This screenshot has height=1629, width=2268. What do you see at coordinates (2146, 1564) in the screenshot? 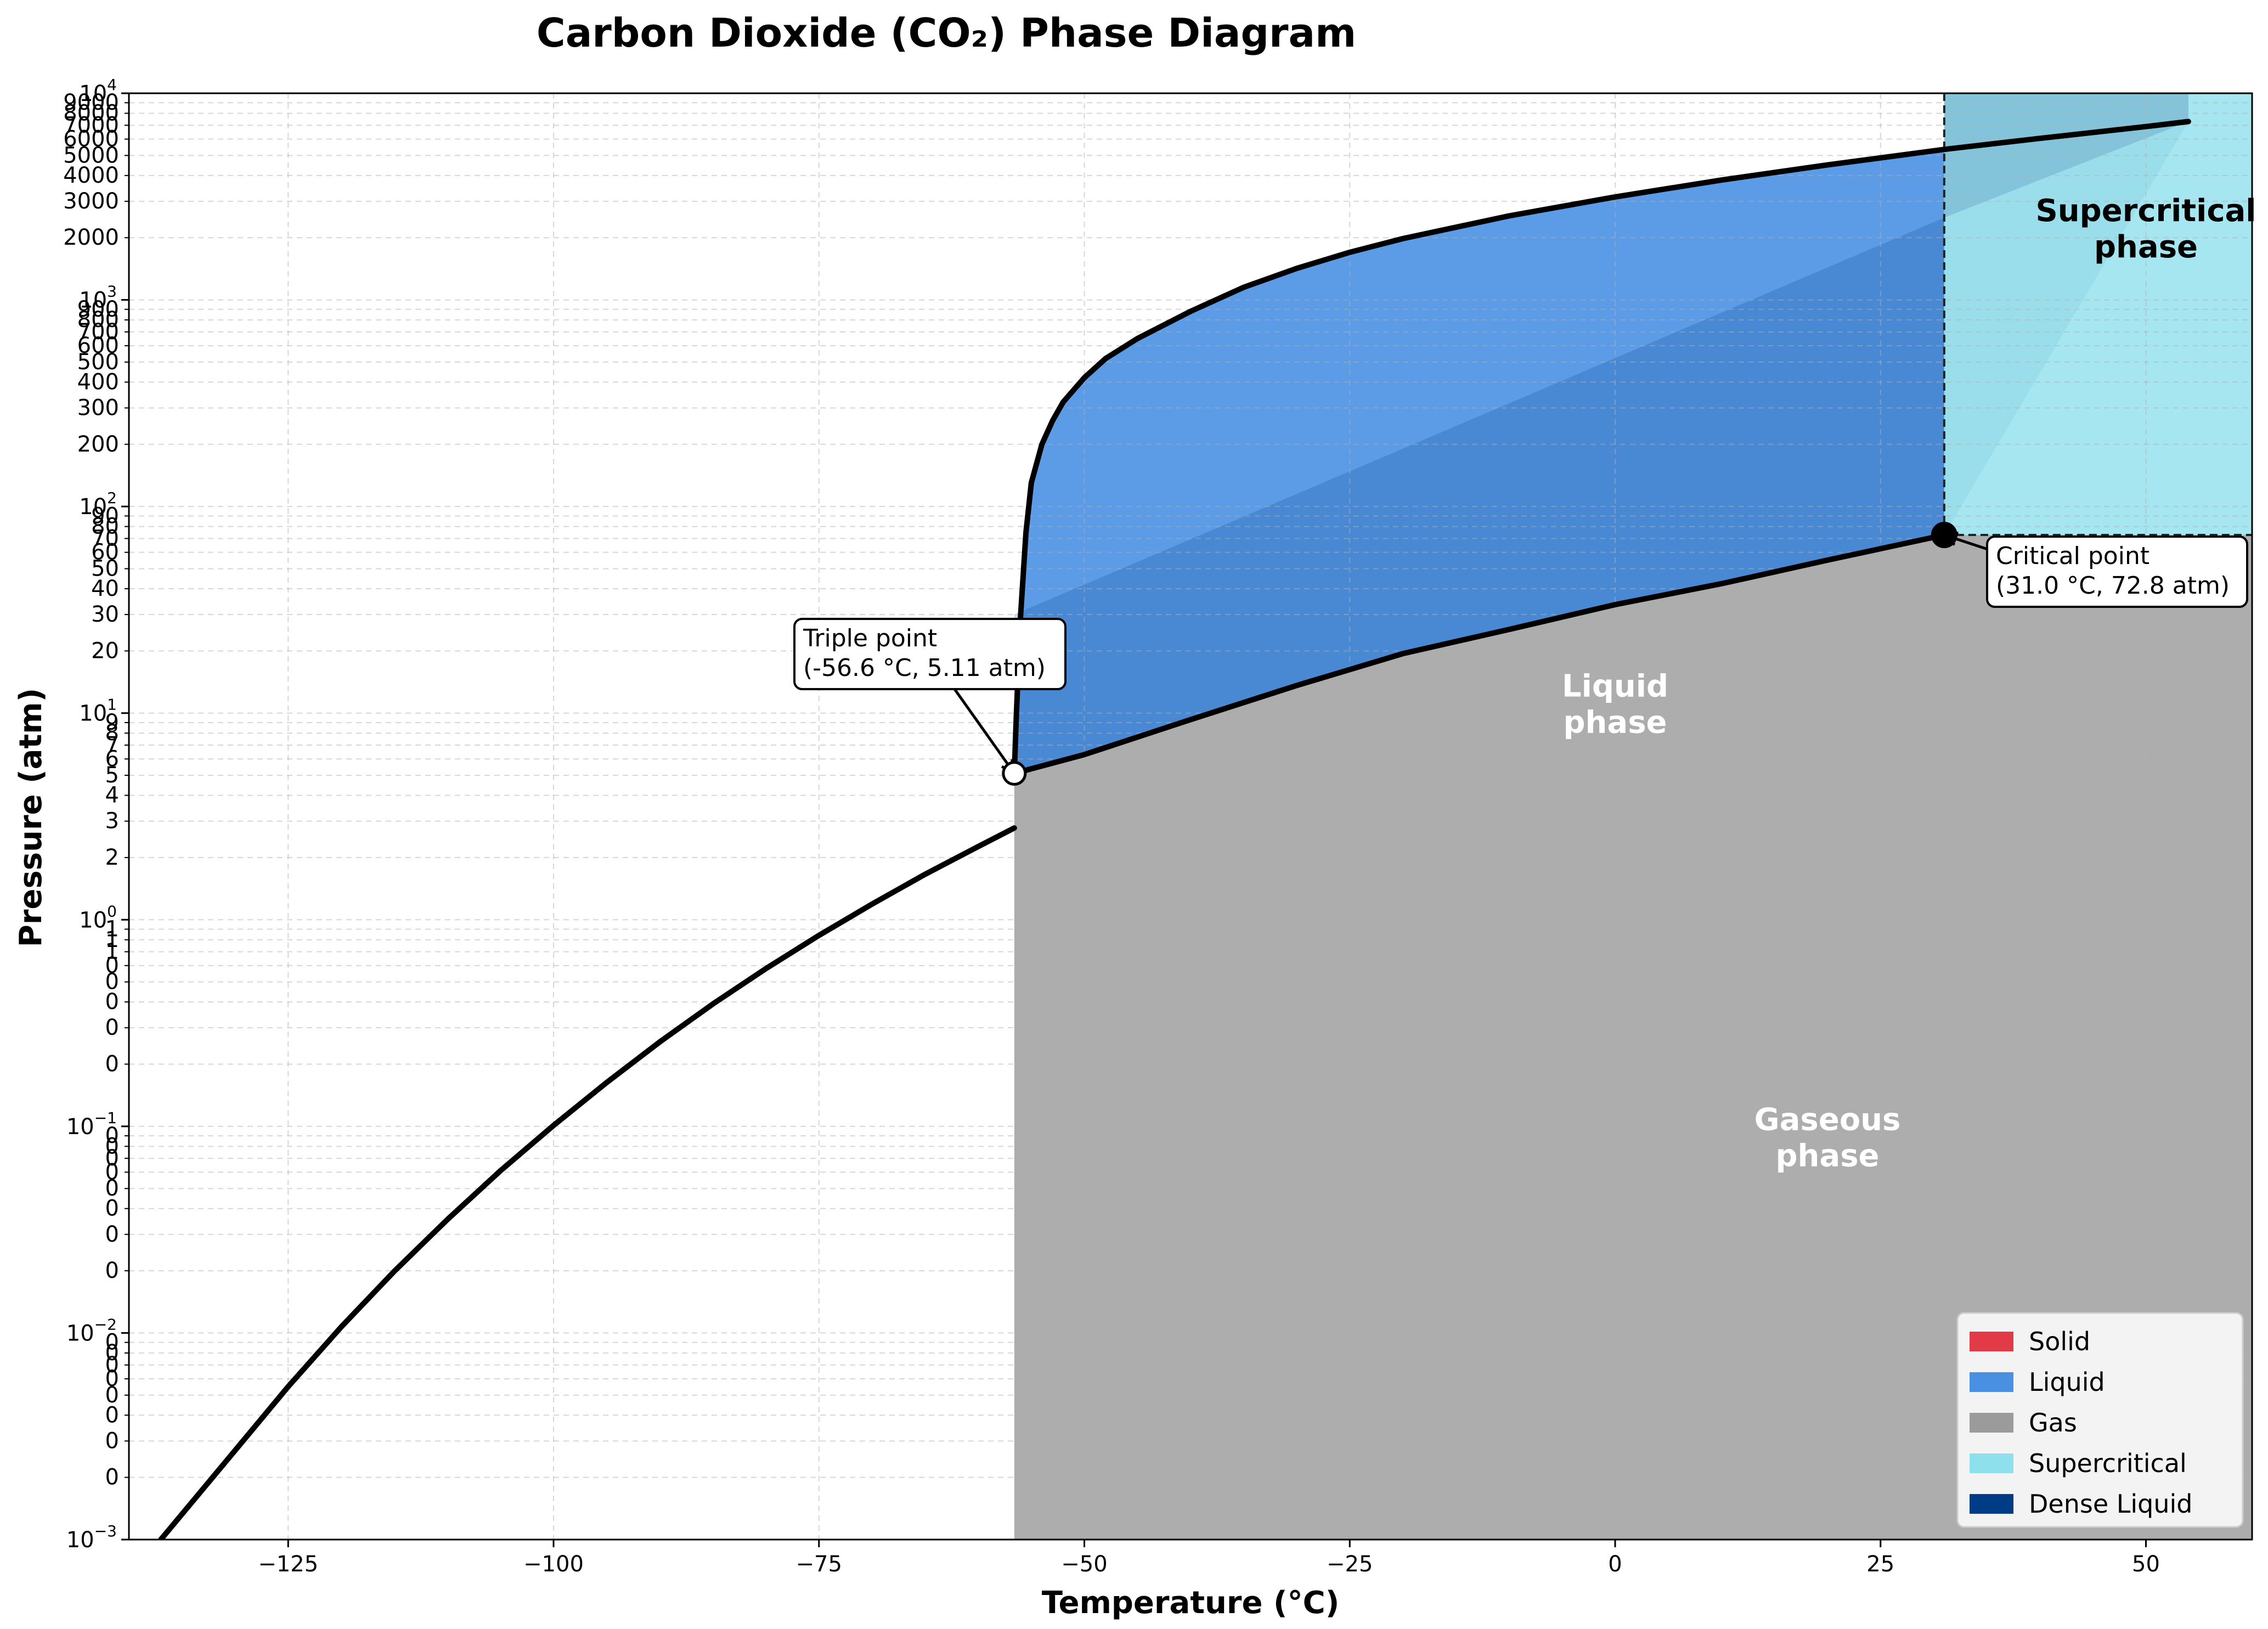
I see `x-tick-label: 50` at bounding box center [2146, 1564].